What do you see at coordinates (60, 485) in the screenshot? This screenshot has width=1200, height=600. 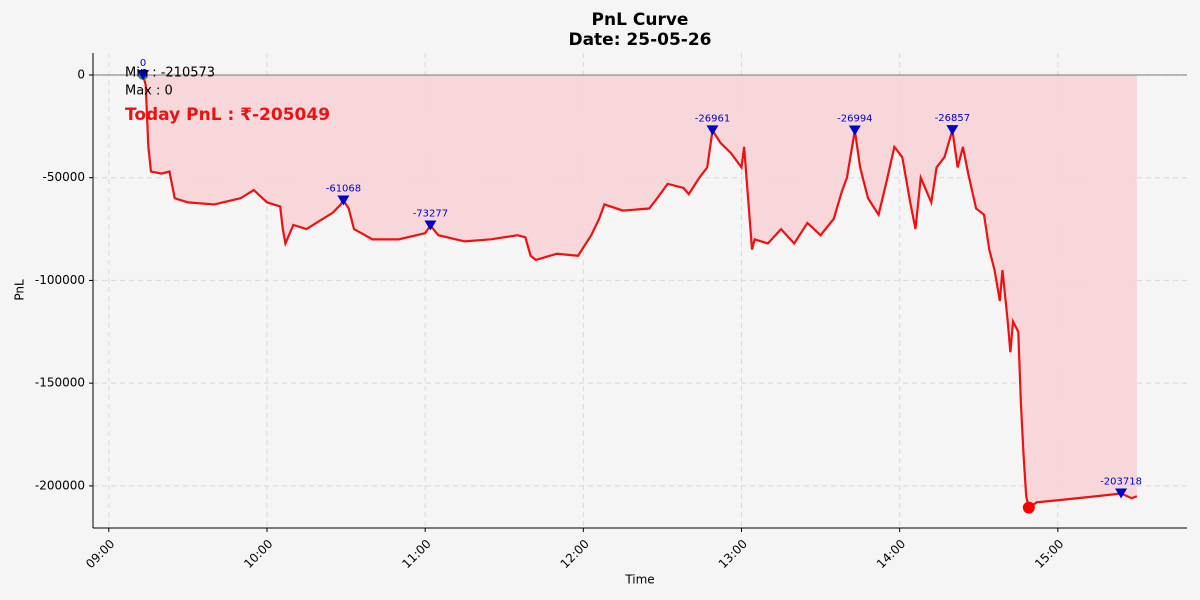 I see `y-tick-label: -200000` at bounding box center [60, 485].